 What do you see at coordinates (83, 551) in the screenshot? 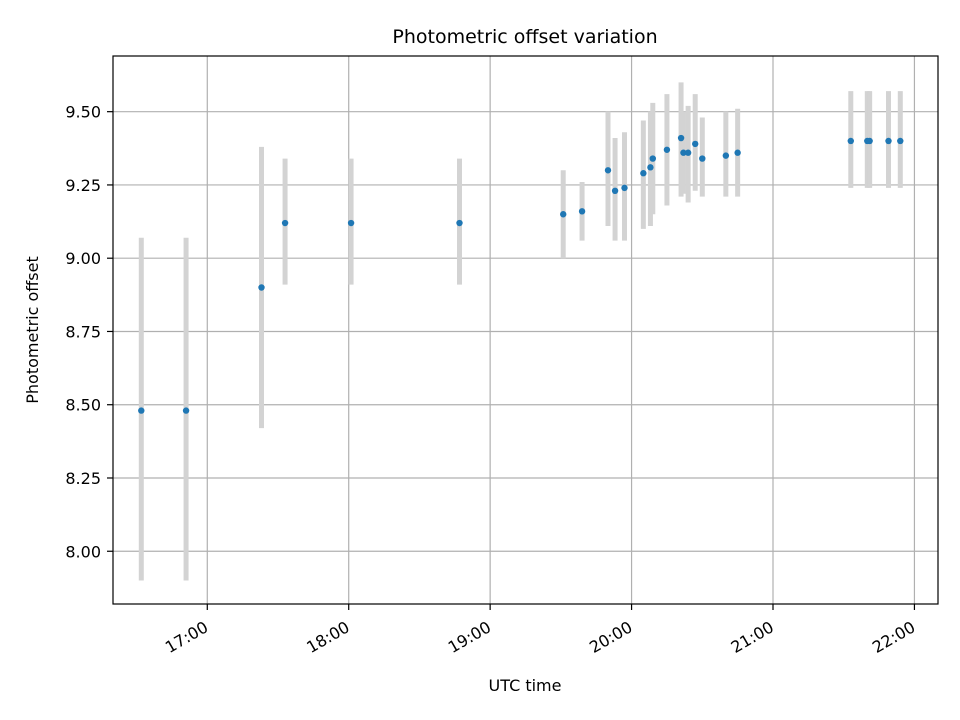
I see `y-tick-label: 8.00` at bounding box center [83, 551].